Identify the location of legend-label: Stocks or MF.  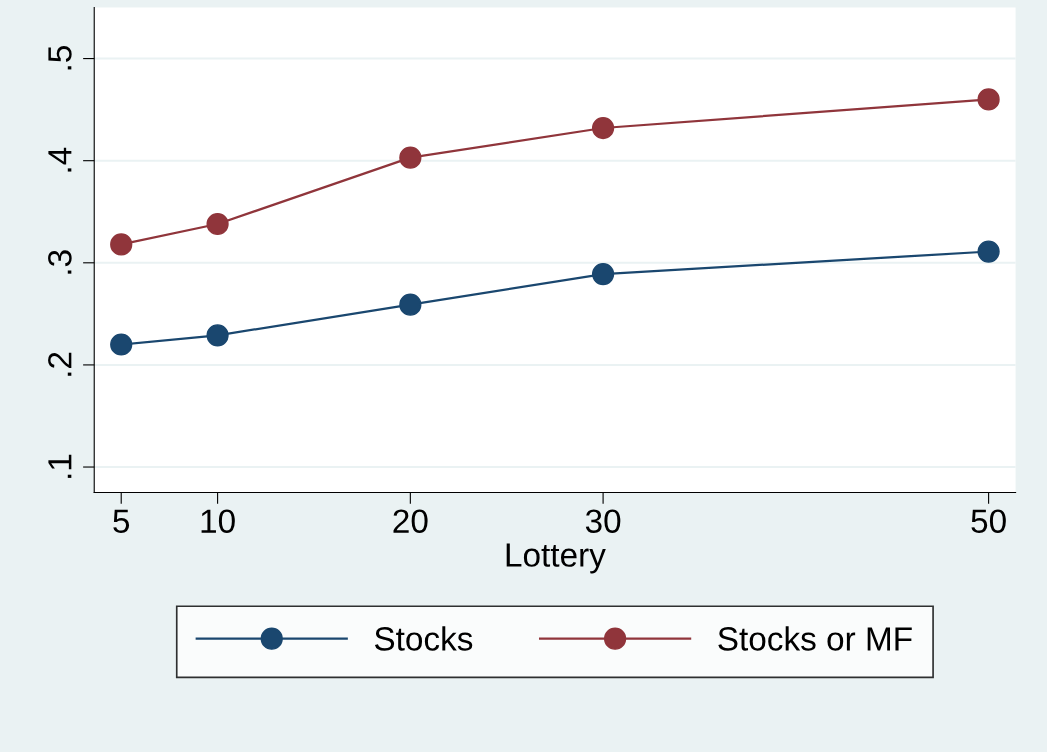
(815, 638).